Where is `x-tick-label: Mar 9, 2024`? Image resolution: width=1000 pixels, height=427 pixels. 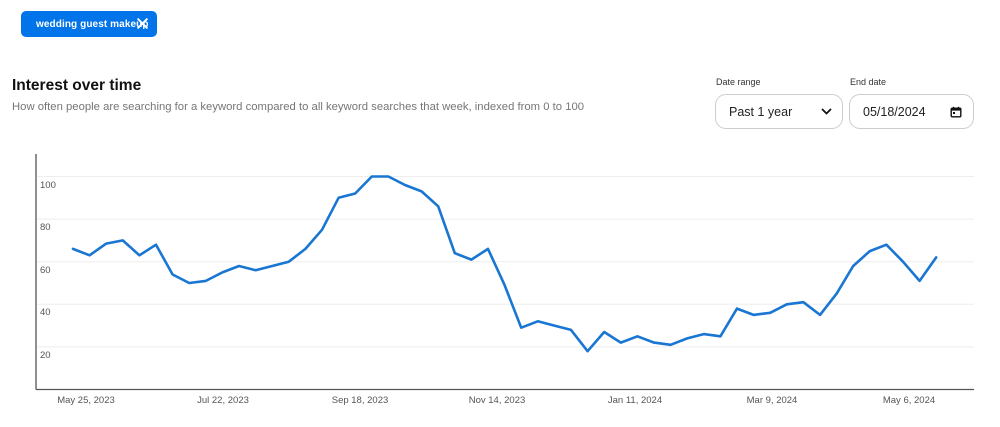 x-tick-label: Mar 9, 2024 is located at coordinates (772, 400).